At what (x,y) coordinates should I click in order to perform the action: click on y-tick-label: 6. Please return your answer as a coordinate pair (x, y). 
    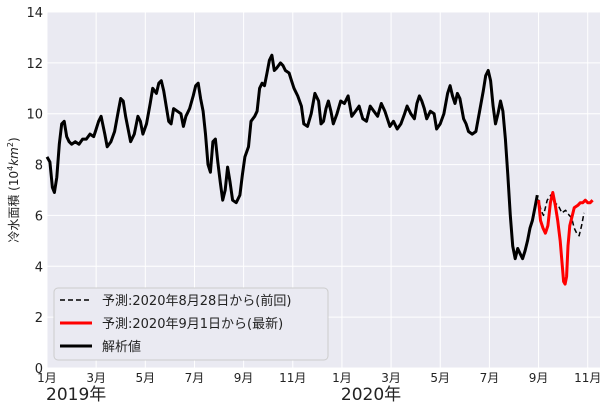
    Looking at the image, I should click on (39, 216).